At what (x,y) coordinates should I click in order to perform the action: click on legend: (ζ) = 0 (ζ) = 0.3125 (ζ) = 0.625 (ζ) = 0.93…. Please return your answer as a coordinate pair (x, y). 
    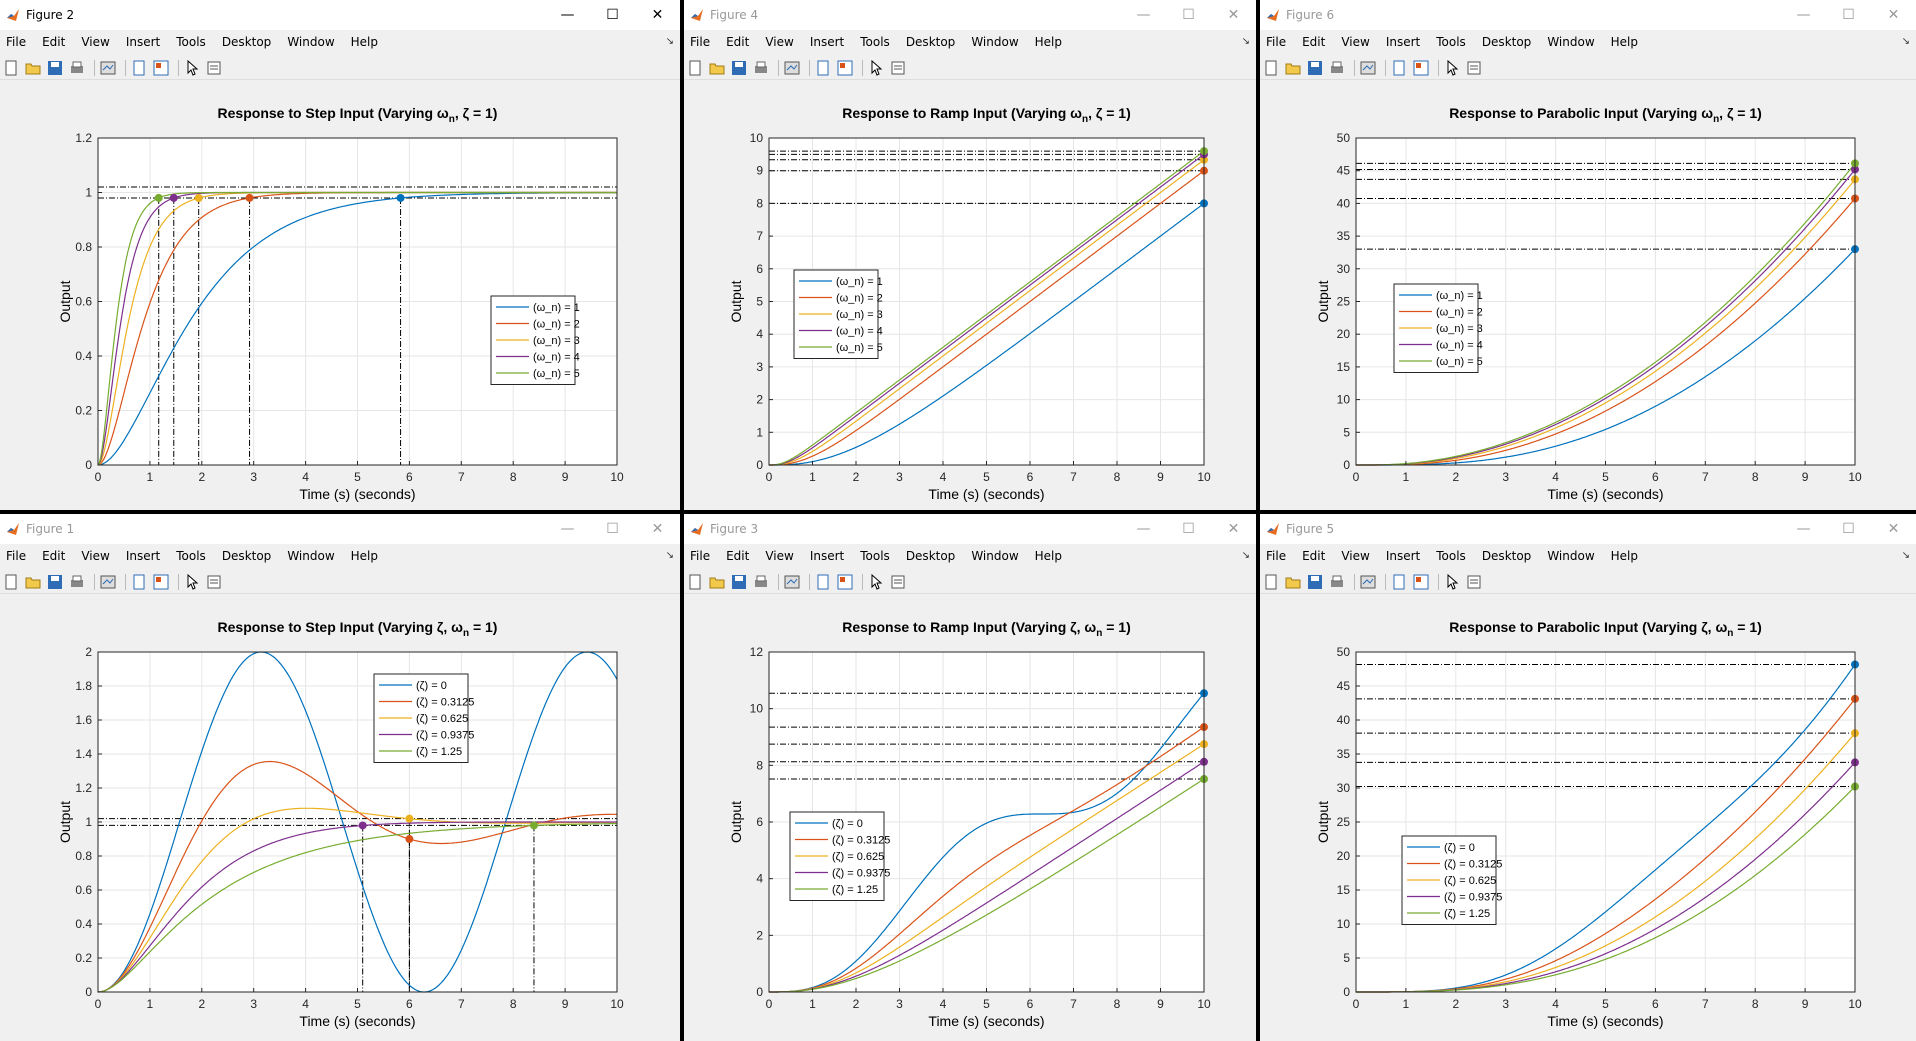
    Looking at the image, I should click on (1451, 880).